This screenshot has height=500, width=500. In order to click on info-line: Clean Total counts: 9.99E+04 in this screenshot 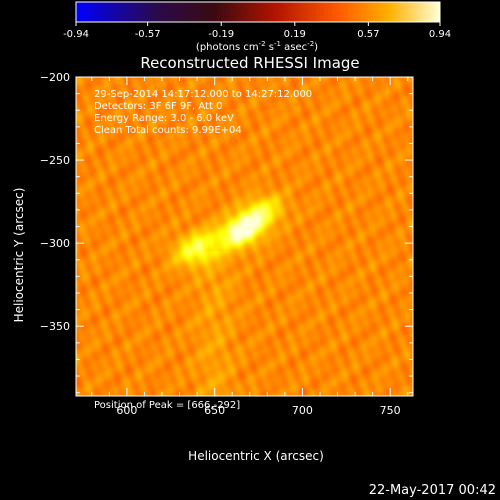, I will do `click(168, 130)`.